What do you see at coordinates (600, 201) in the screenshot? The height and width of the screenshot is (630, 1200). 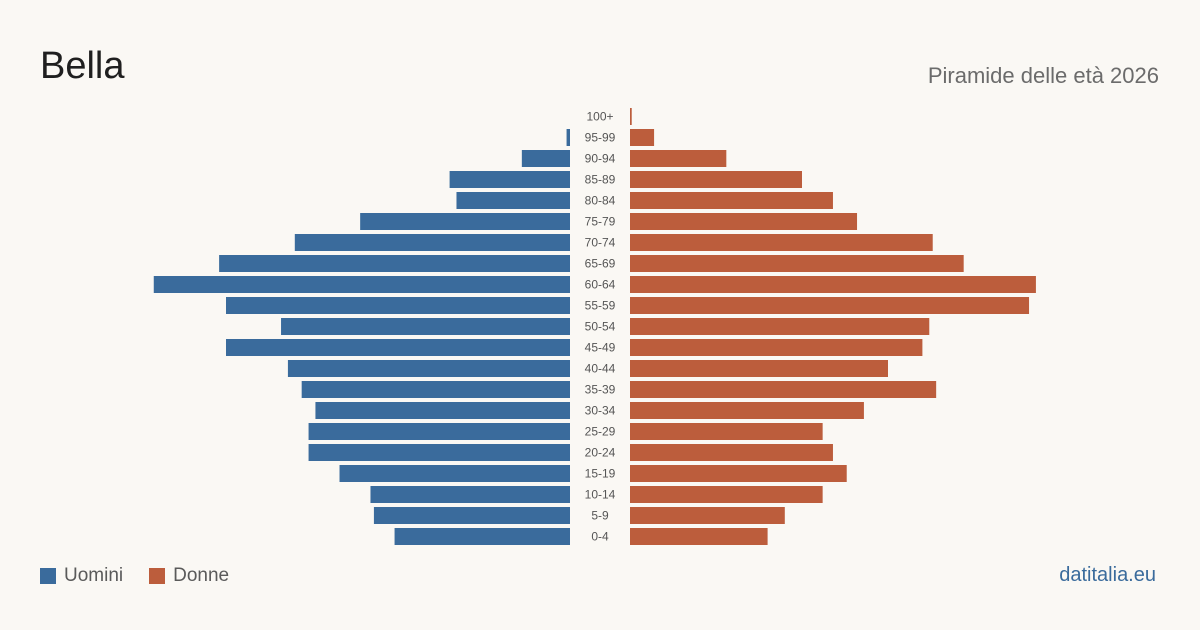 I see `age-label-80-84: 80-84` at bounding box center [600, 201].